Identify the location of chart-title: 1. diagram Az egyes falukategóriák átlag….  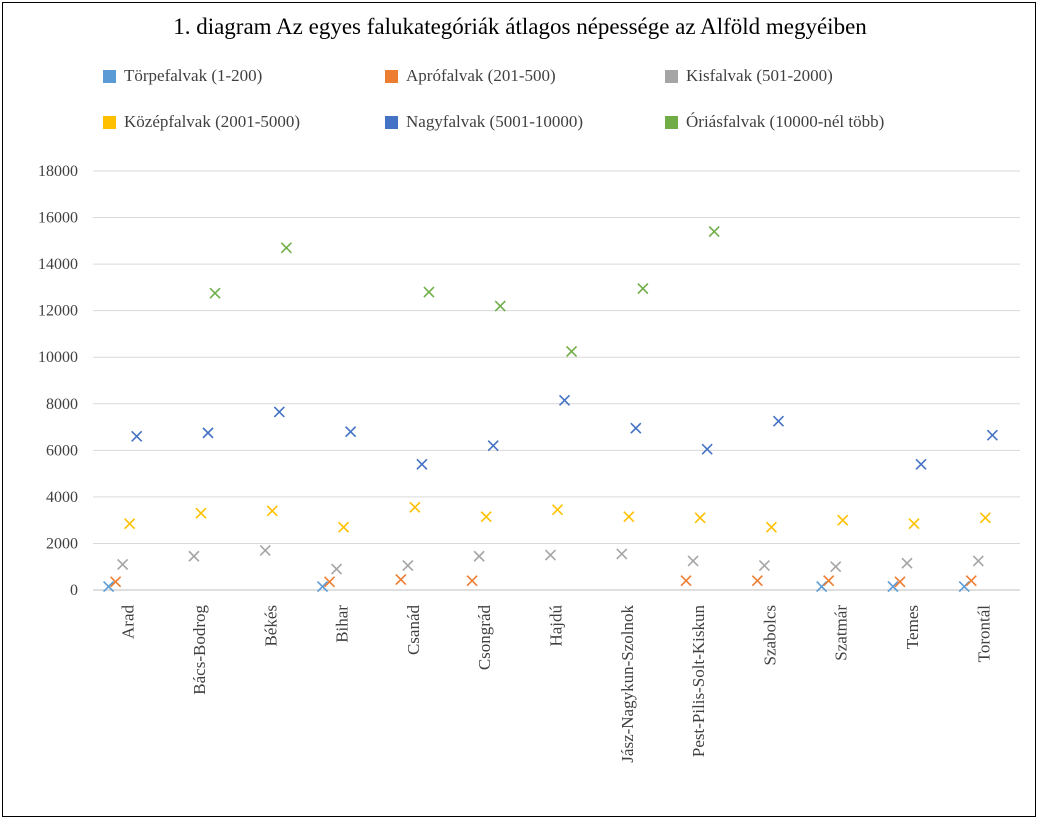
(520, 26).